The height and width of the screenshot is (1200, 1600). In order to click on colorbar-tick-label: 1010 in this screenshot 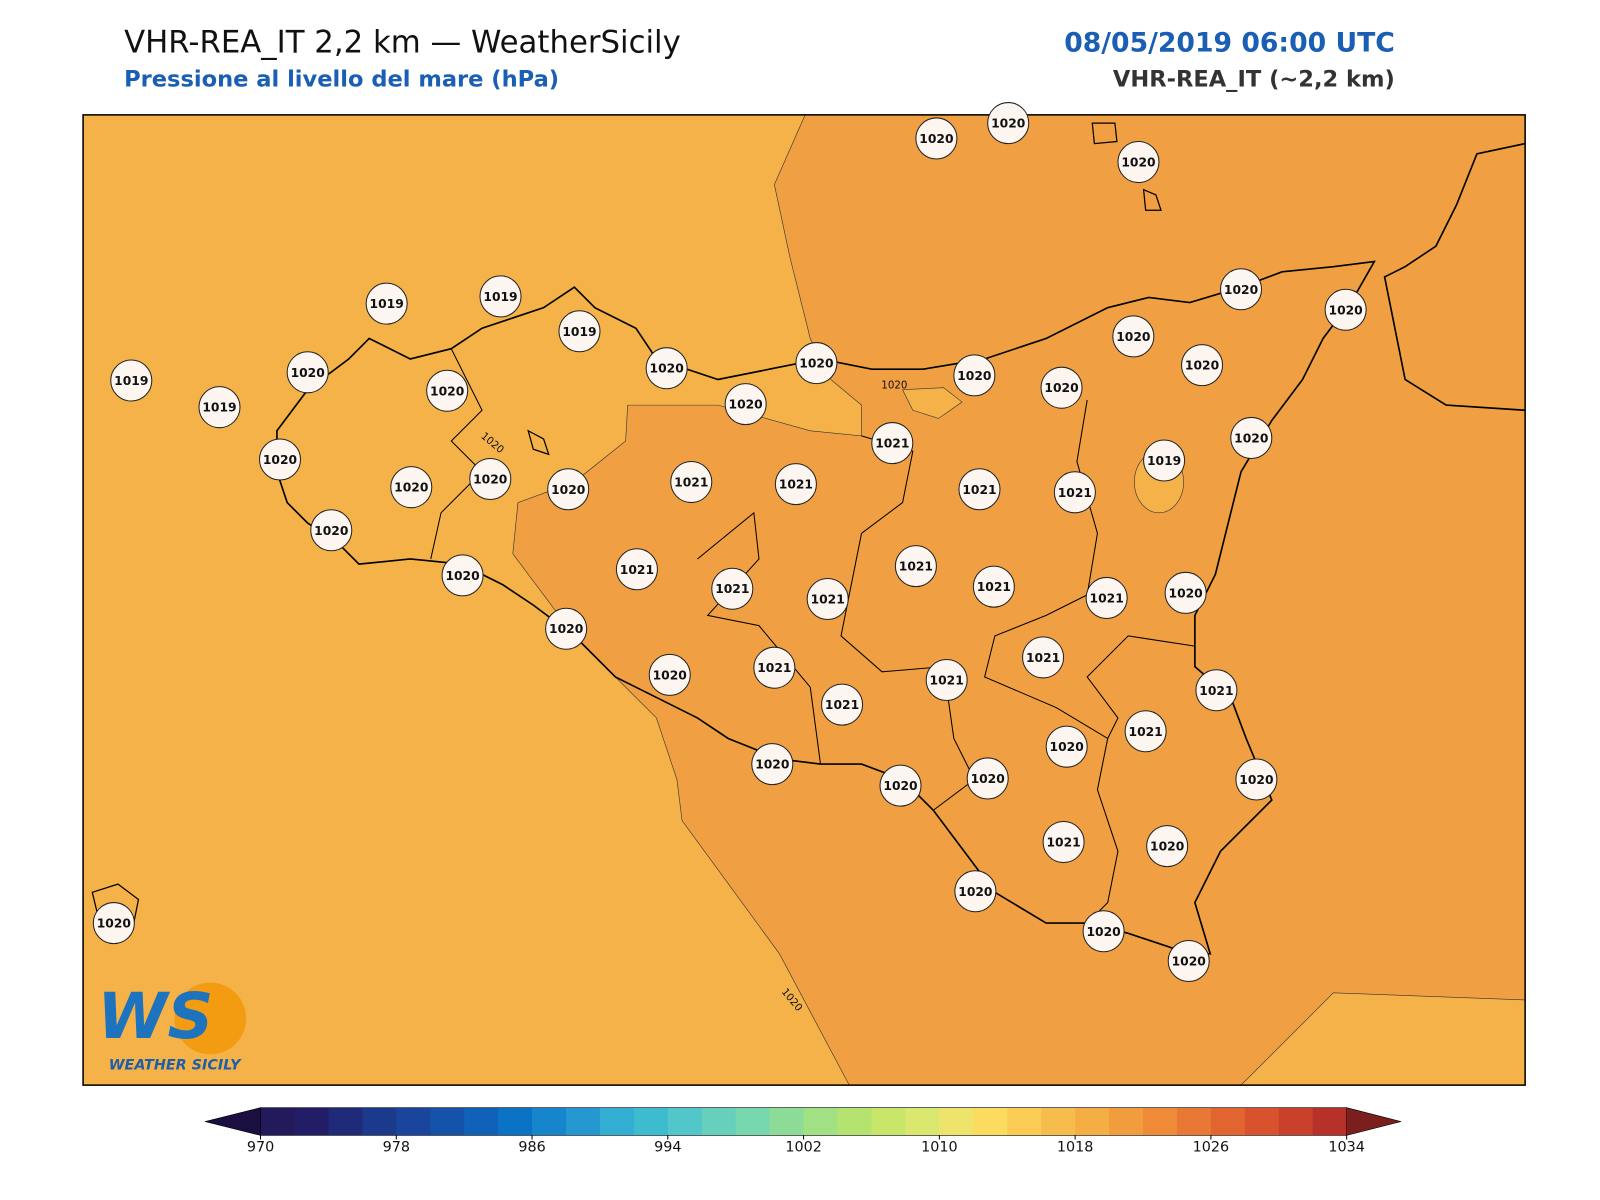, I will do `click(939, 1148)`.